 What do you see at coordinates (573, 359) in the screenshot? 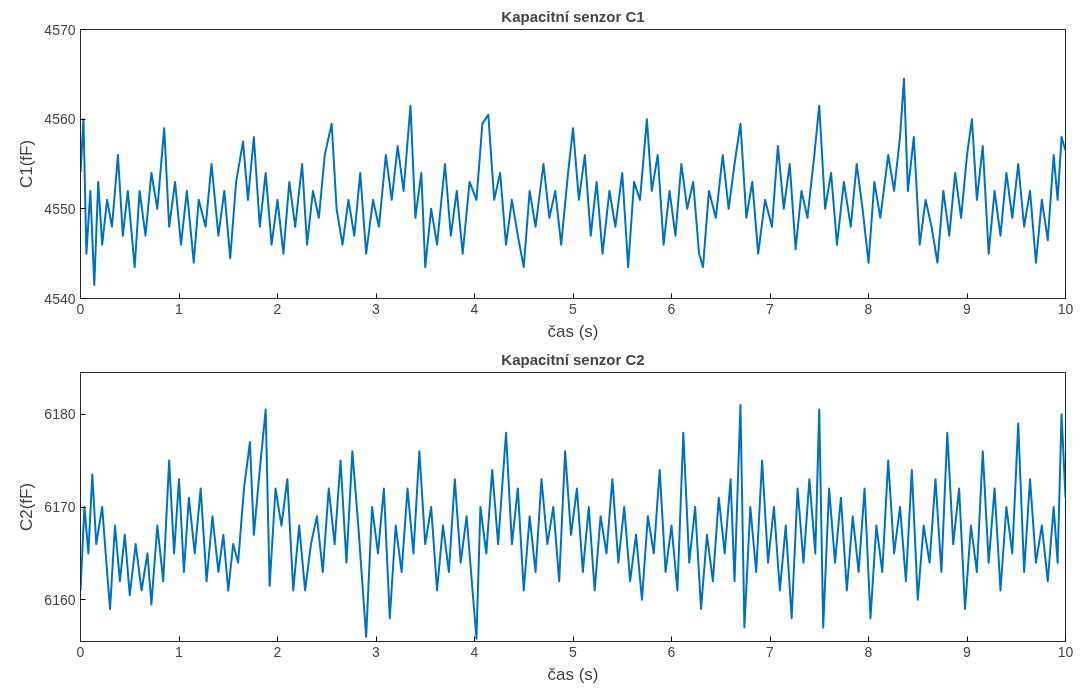
I see `chart-title: Kapacitní senzor C2` at bounding box center [573, 359].